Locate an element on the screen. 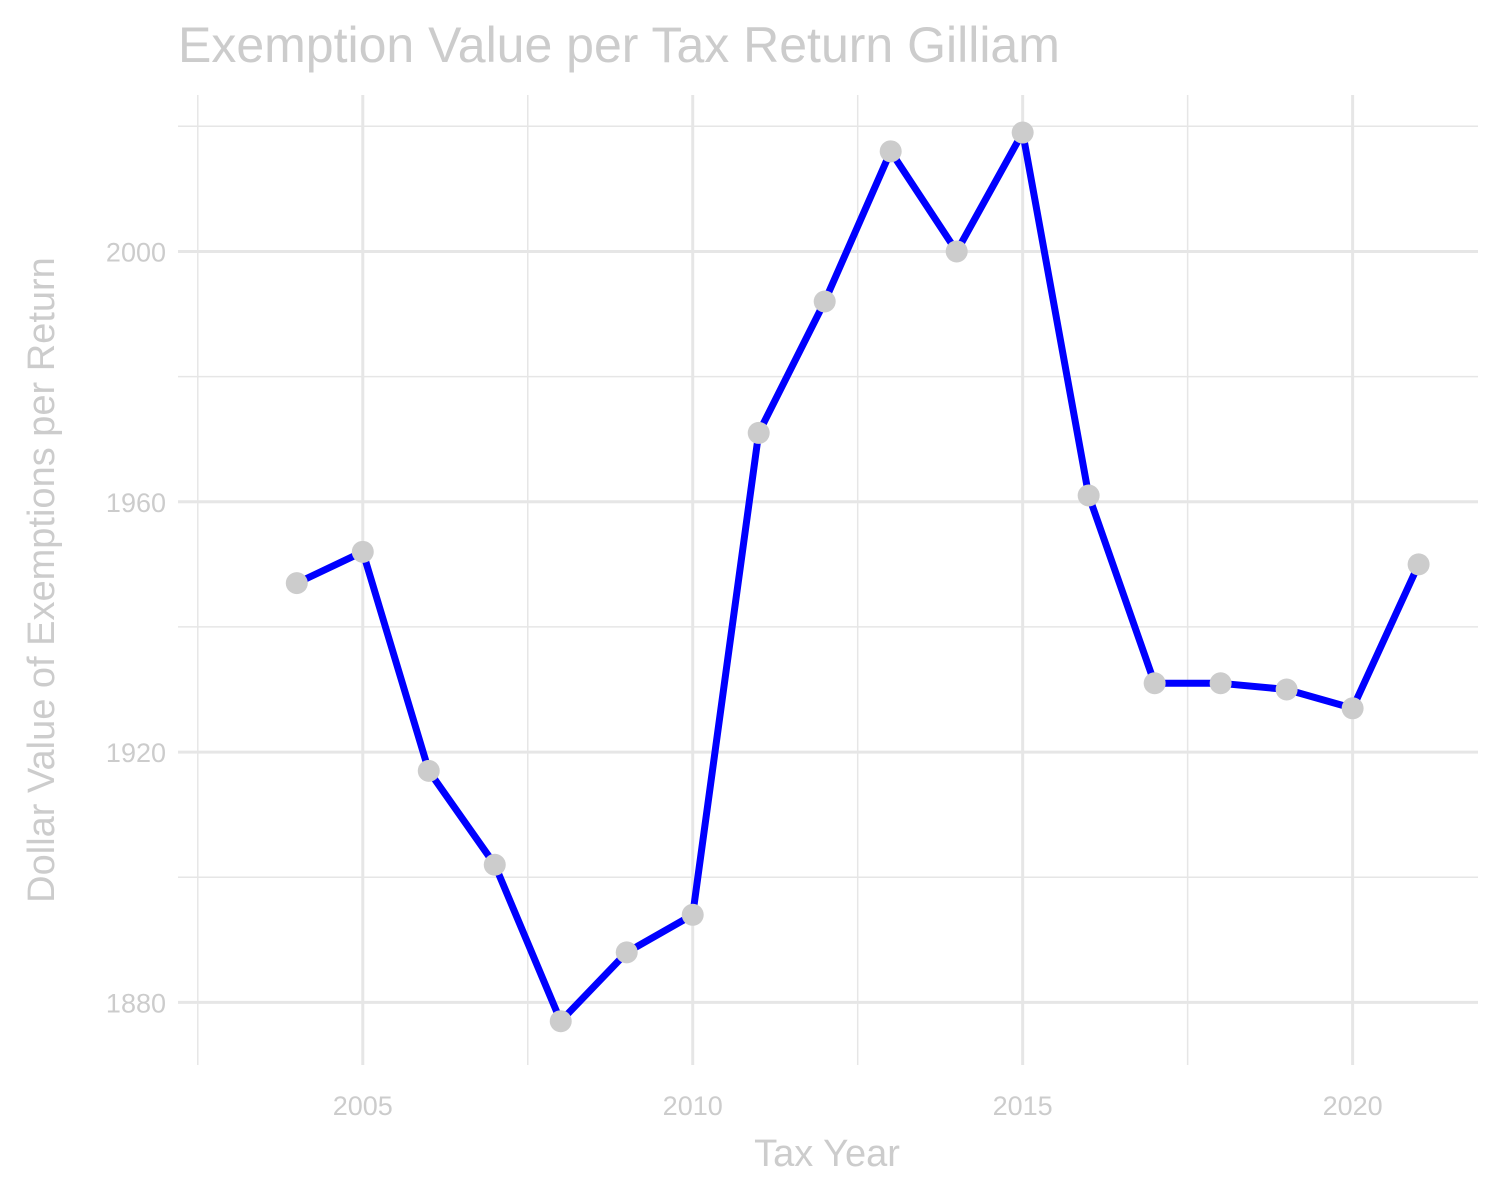  y-axis-title: Dollar Value of Exemptions per Return is located at coordinates (42, 580).